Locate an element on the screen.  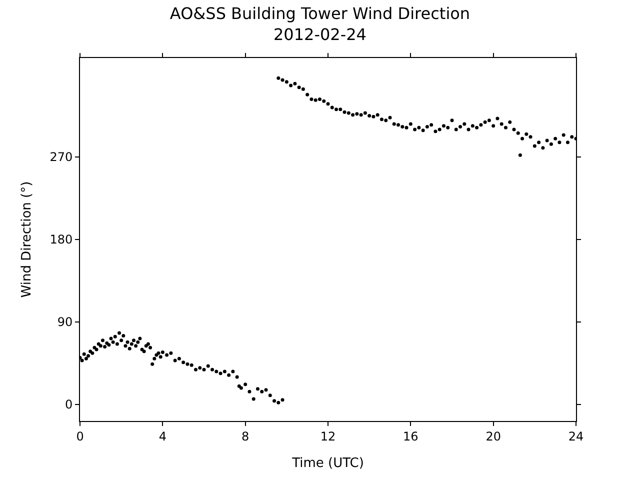
y-tick-label: 180 is located at coordinates (61, 239).